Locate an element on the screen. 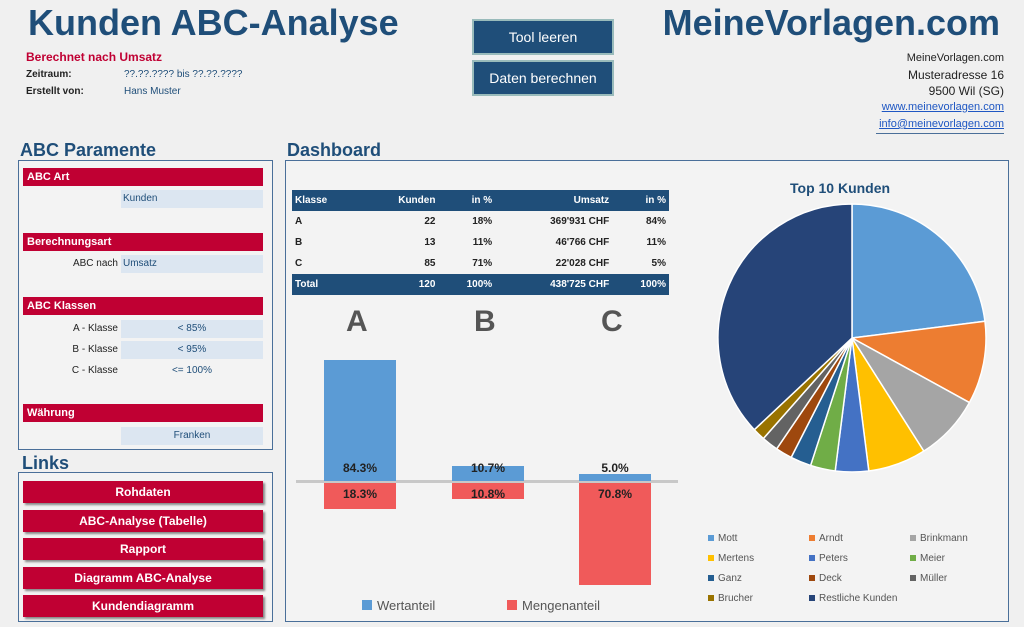 The height and width of the screenshot is (627, 1024). legend-label: Mertens is located at coordinates (736, 558).